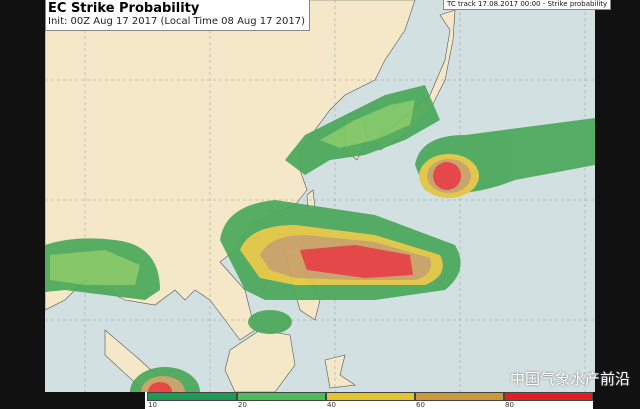 The height and width of the screenshot is (409, 640). I want to click on colorbar-tick: 60, so click(420, 405).